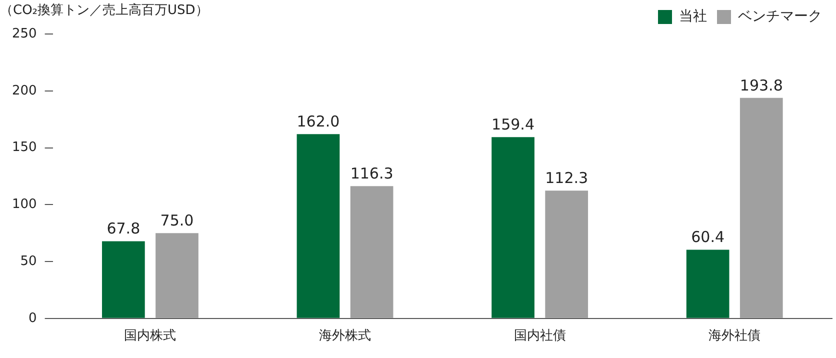  What do you see at coordinates (104, 10) in the screenshot?
I see `y-axis-title: （CO₂換算トン／売上高百万USD）` at bounding box center [104, 10].